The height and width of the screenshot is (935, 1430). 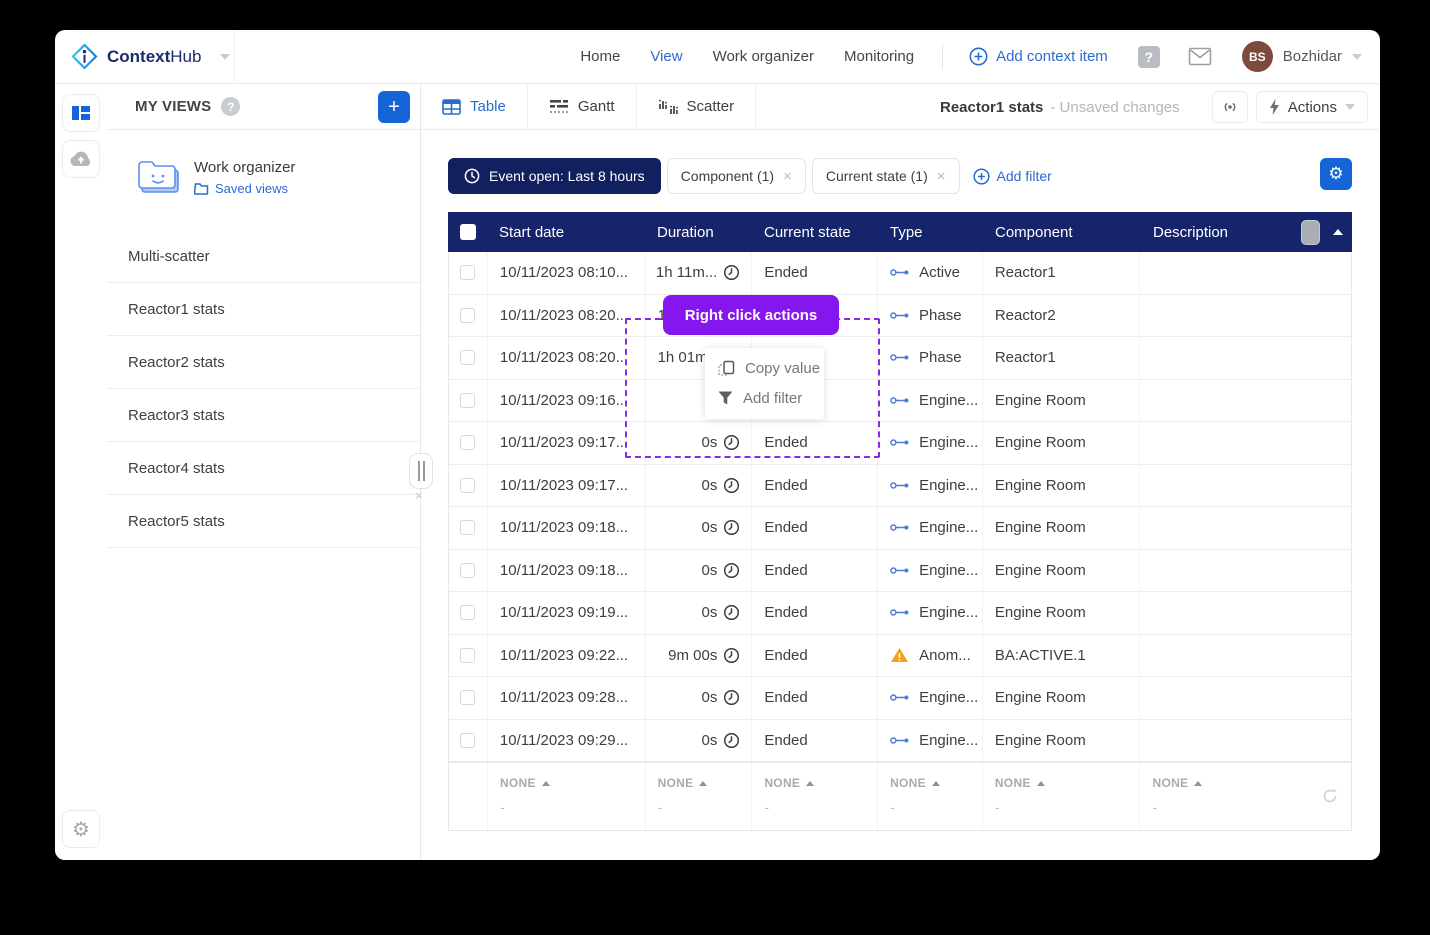 What do you see at coordinates (532, 232) in the screenshot?
I see `column-header-start-date: Start date` at bounding box center [532, 232].